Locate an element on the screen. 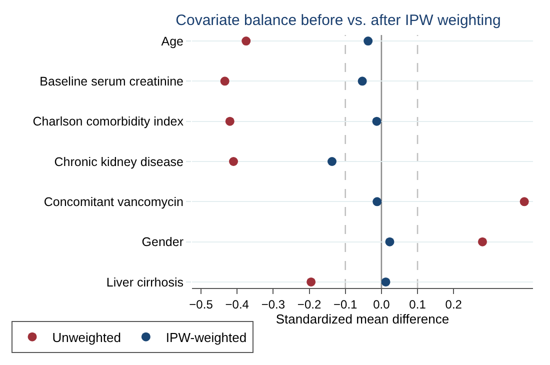  chart-title: Covariate balance before vs. after IPW weighting is located at coordinates (338, 21).